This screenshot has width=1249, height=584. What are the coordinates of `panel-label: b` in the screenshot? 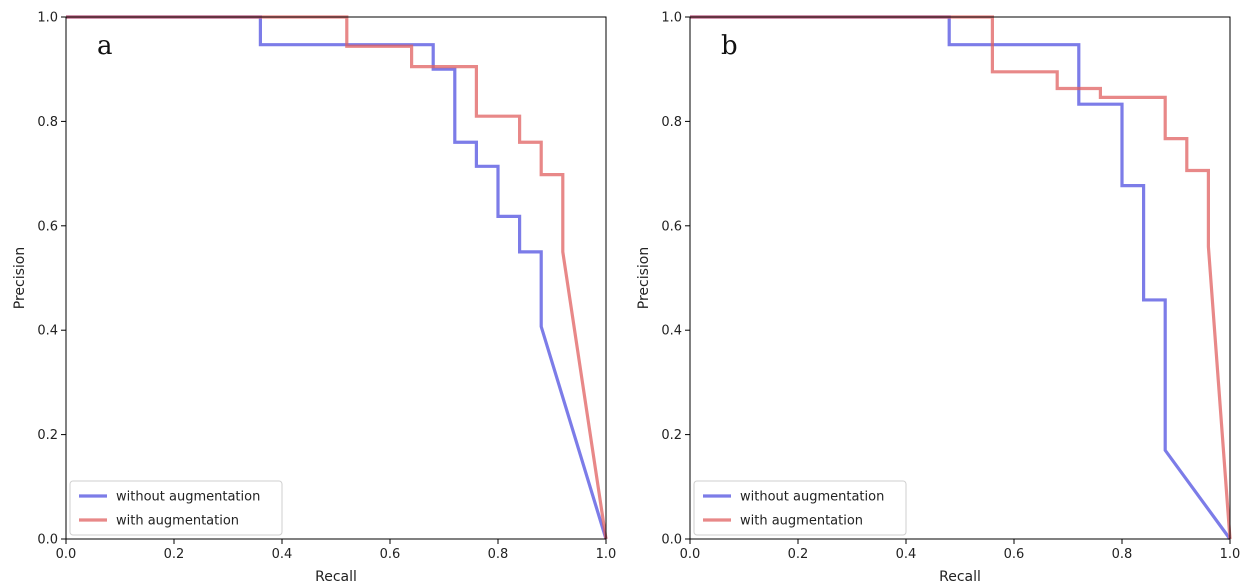 It's located at (729, 46).